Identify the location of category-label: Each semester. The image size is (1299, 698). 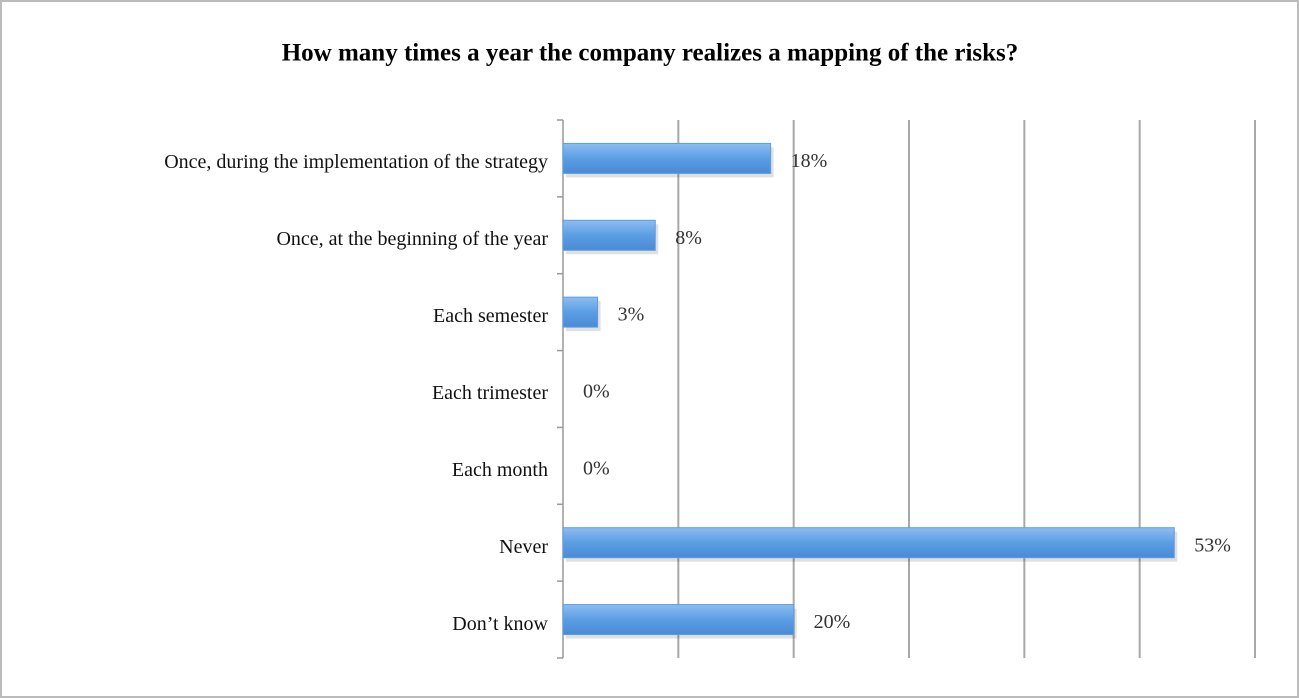
(490, 316).